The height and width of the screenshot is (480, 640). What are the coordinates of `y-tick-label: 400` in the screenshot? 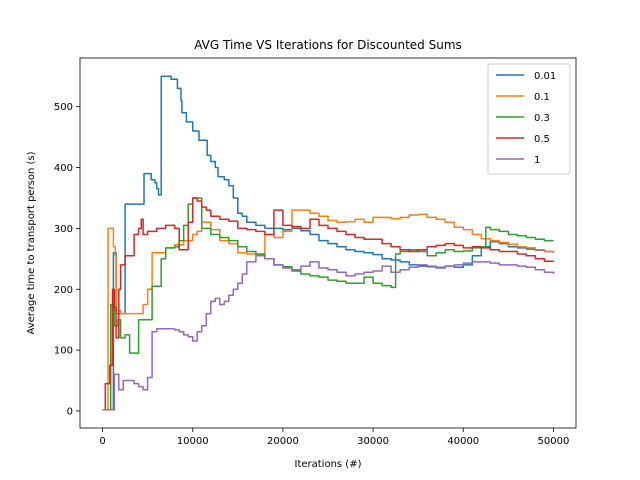 It's located at (63, 168).